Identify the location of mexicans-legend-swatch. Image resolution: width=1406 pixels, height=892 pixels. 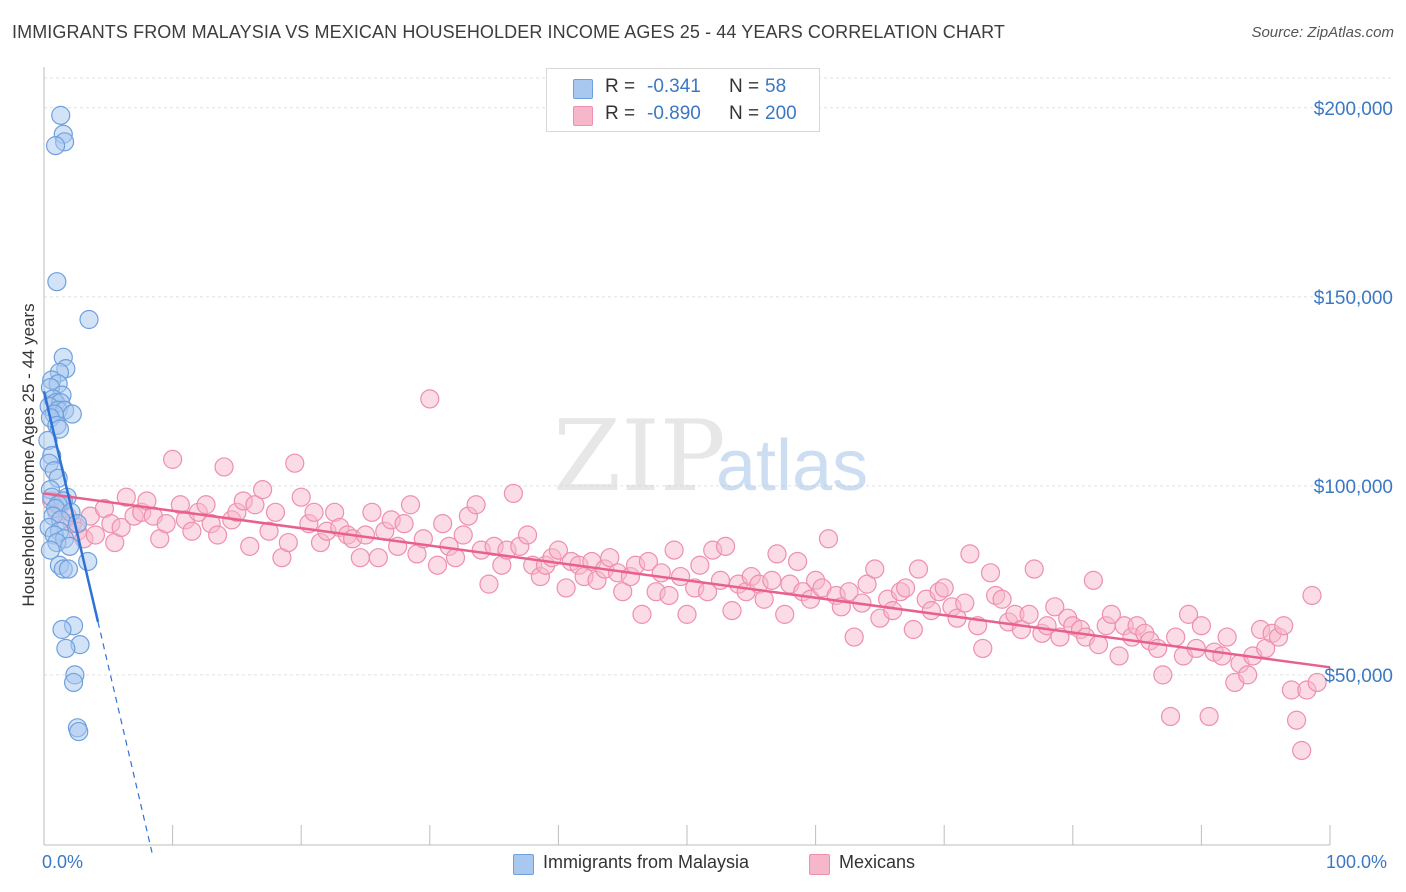
(819, 864).